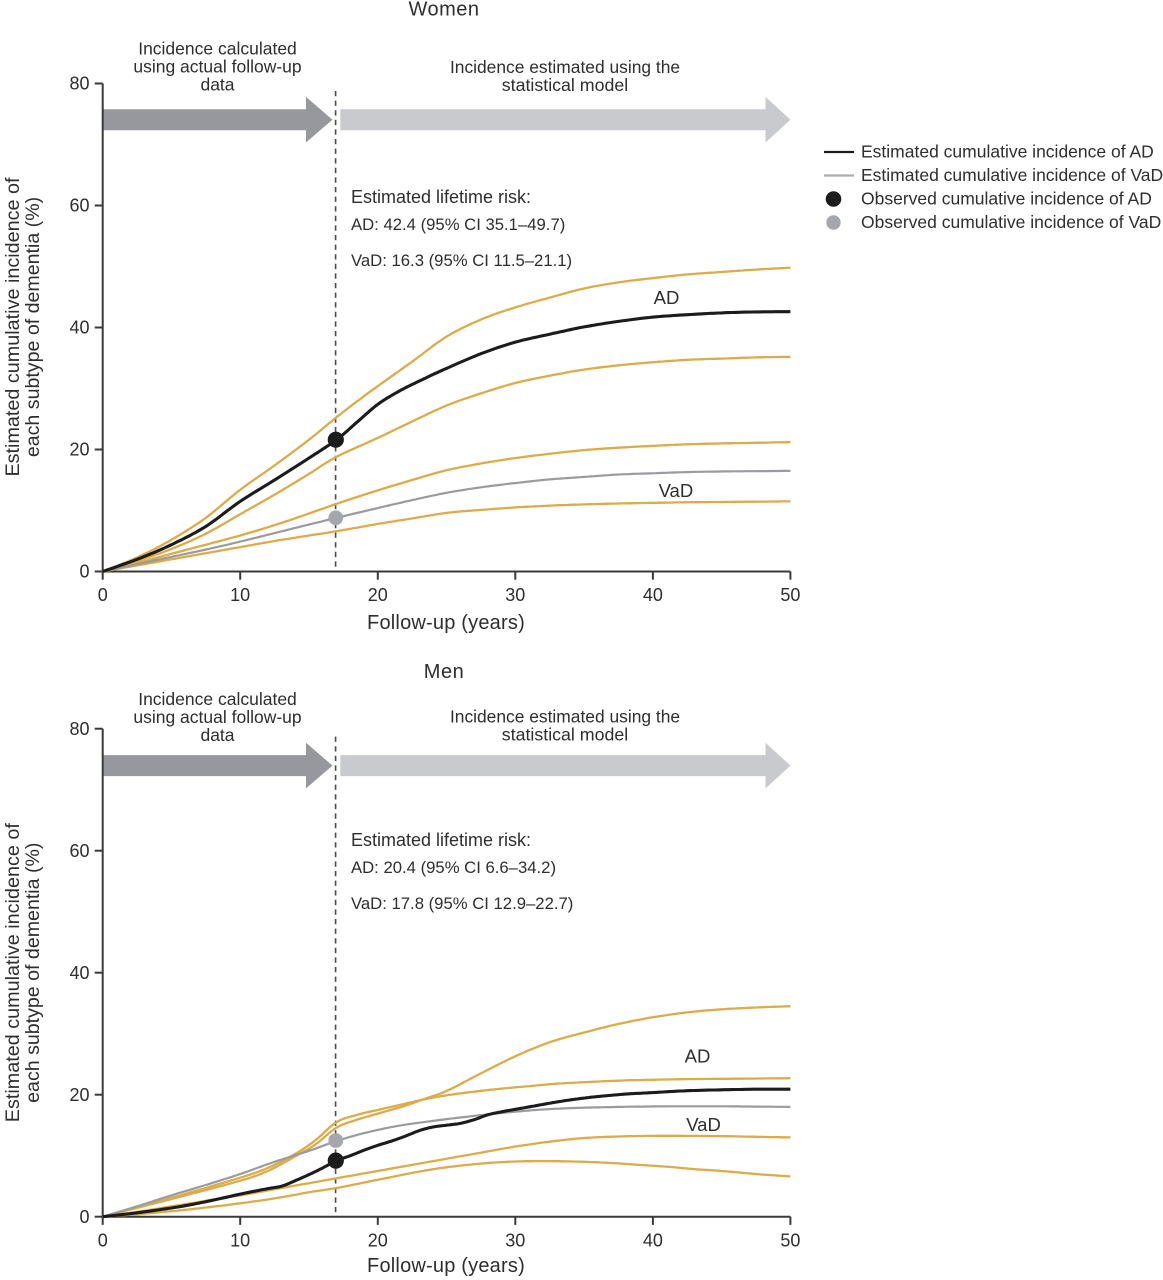 The width and height of the screenshot is (1163, 1280). What do you see at coordinates (458, 224) in the screenshot?
I see `svg-text: AD: 42.4 (95% CI 35.1–49.7)` at bounding box center [458, 224].